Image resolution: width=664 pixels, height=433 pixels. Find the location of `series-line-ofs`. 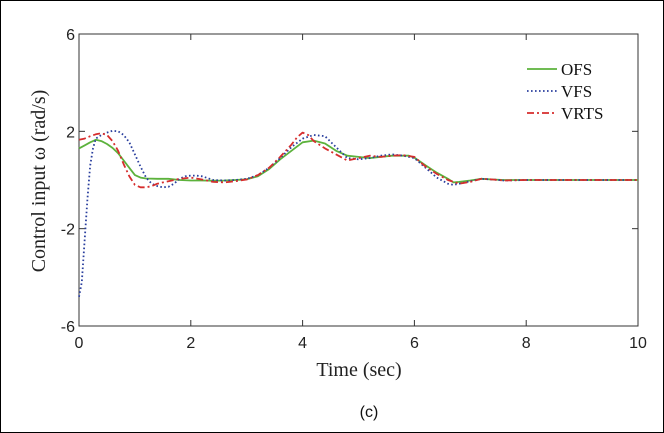

series-line-ofs is located at coordinates (358, 161).